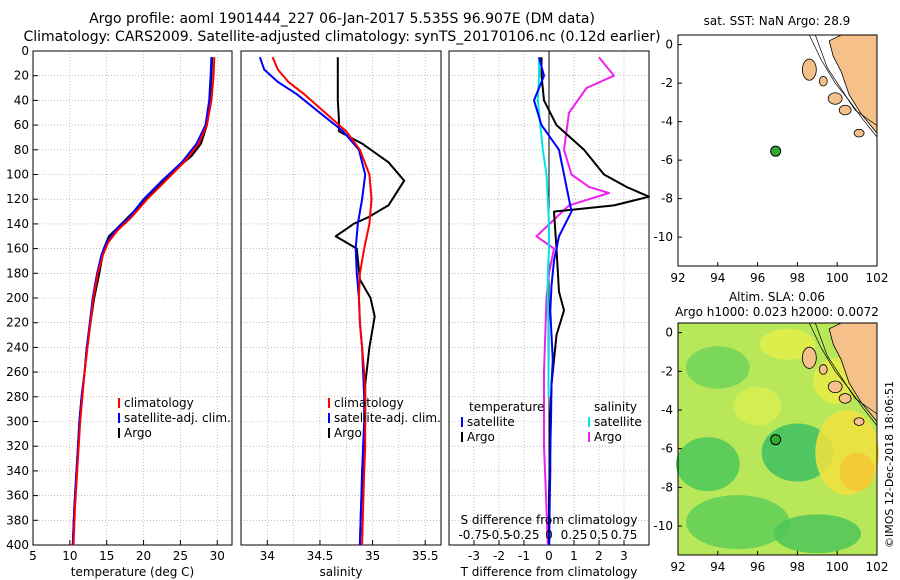 The height and width of the screenshot is (580, 900). Describe the element at coordinates (320, 556) in the screenshot. I see `x-tick-label: 34.5` at that location.